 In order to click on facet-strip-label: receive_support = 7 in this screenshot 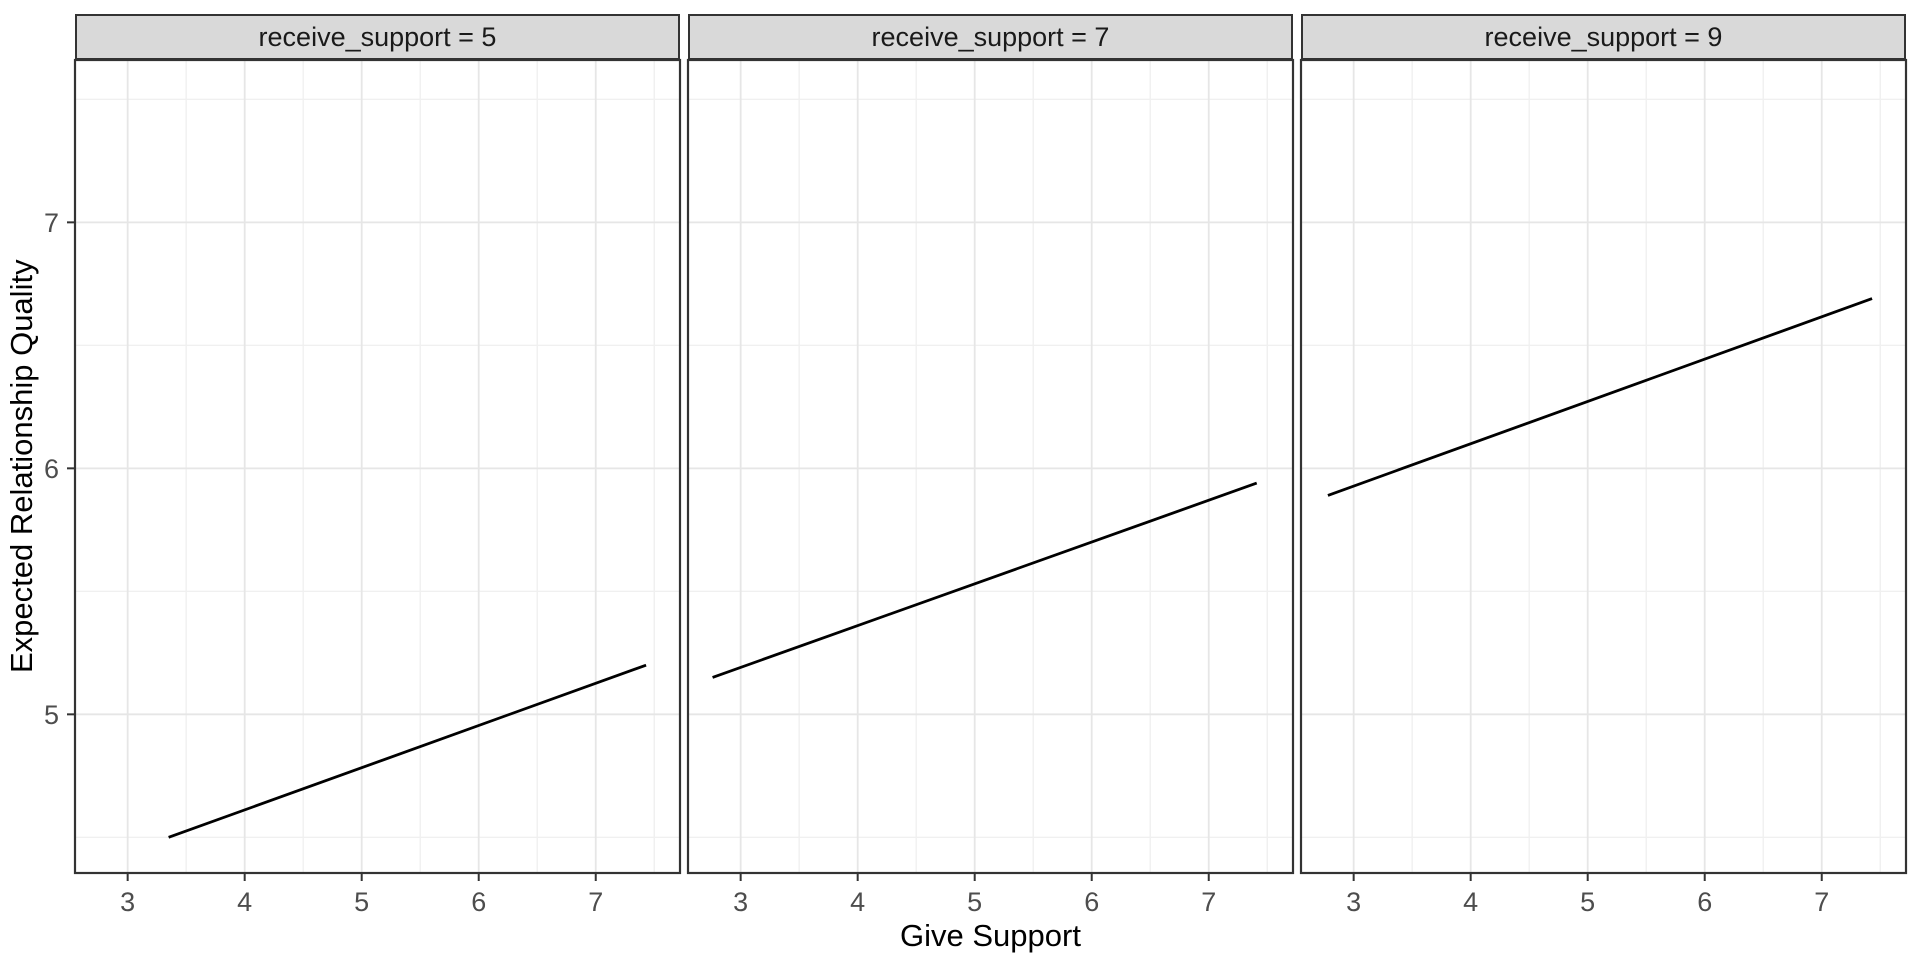, I will do `click(990, 36)`.